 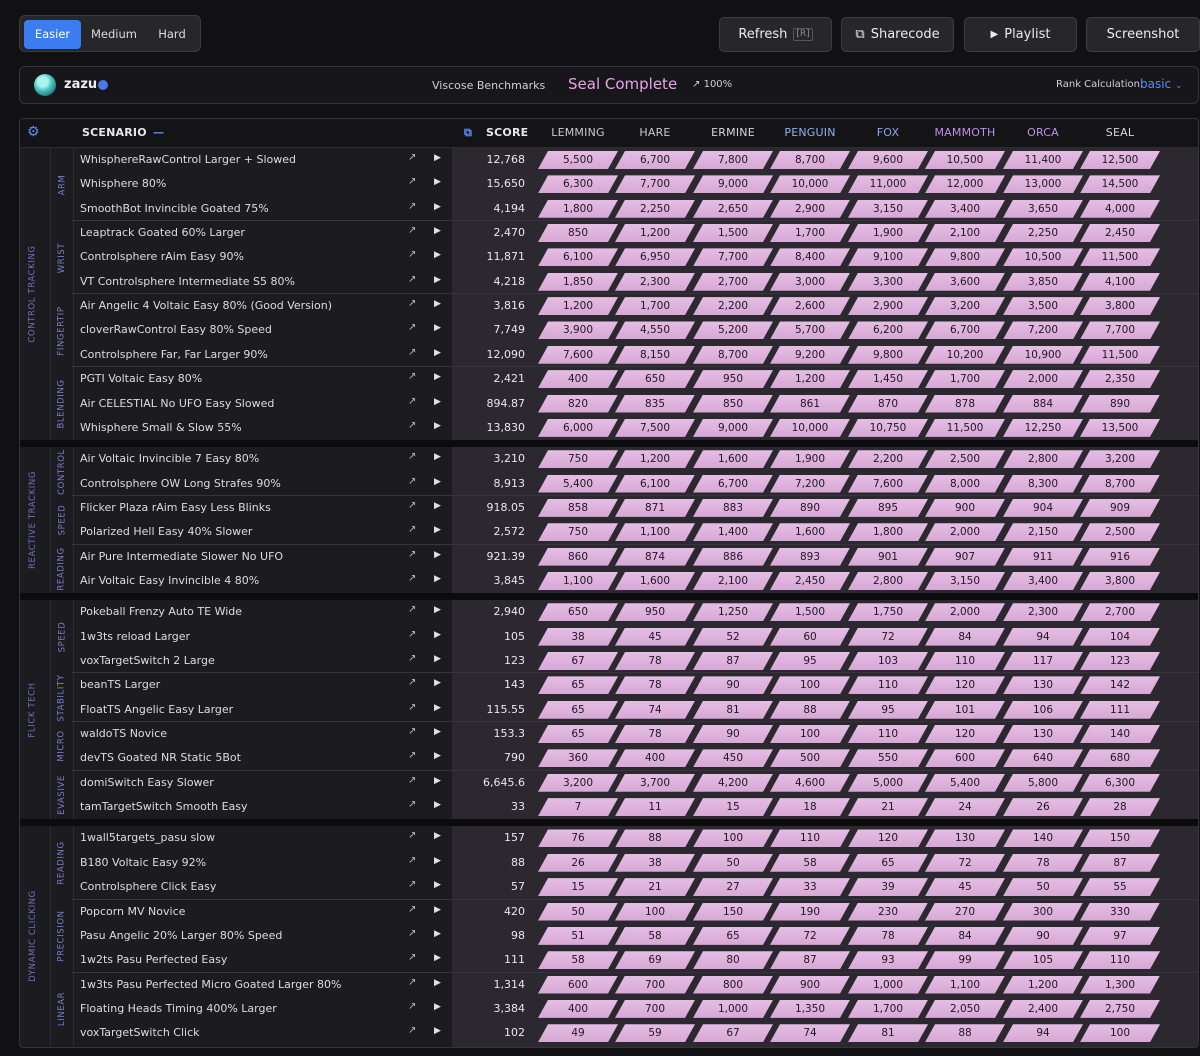 What do you see at coordinates (148, 887) in the screenshot?
I see `scenario-name: Controlsphere Click Easy` at bounding box center [148, 887].